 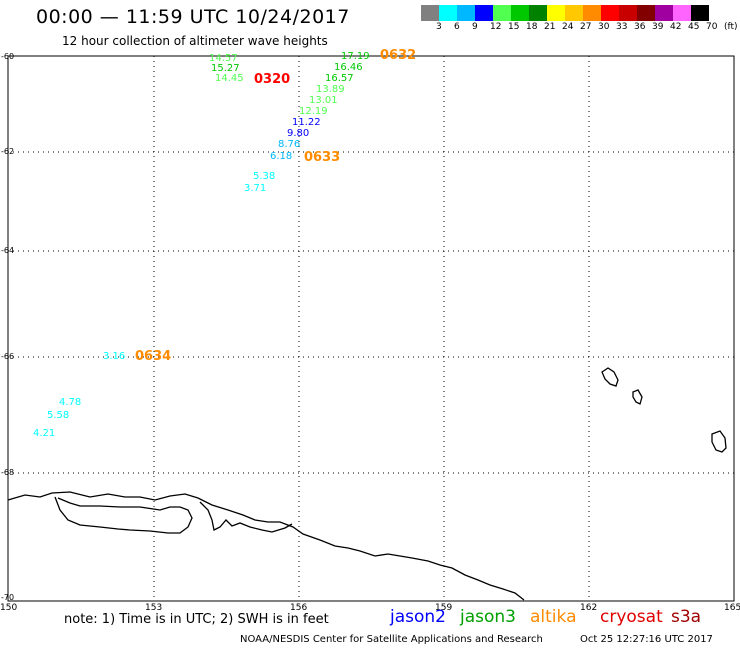 I want to click on orbit-label: 0320, so click(x=272, y=79).